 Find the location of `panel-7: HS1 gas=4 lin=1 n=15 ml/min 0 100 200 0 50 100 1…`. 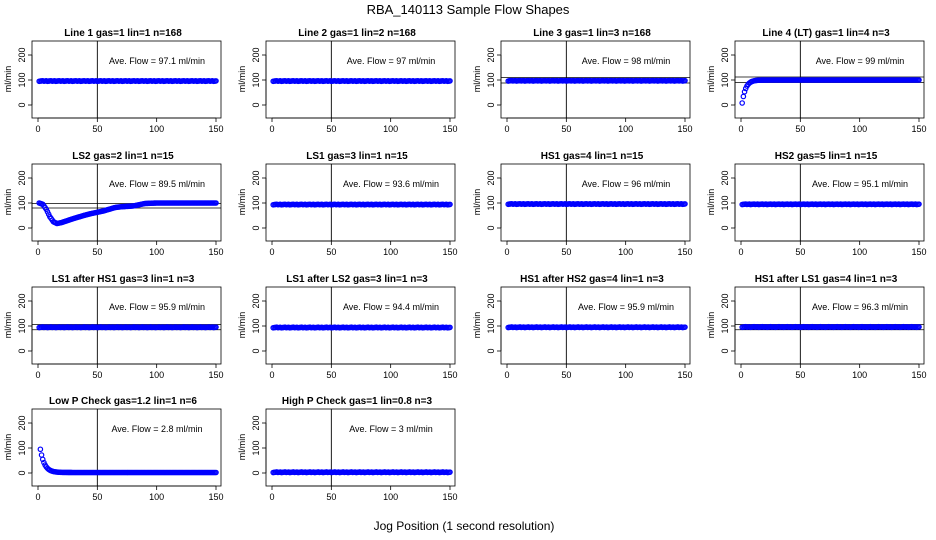

panel-7: HS1 gas=4 lin=1 n=15 ml/min 0 100 200 0 50 100 1… is located at coordinates (582, 204).